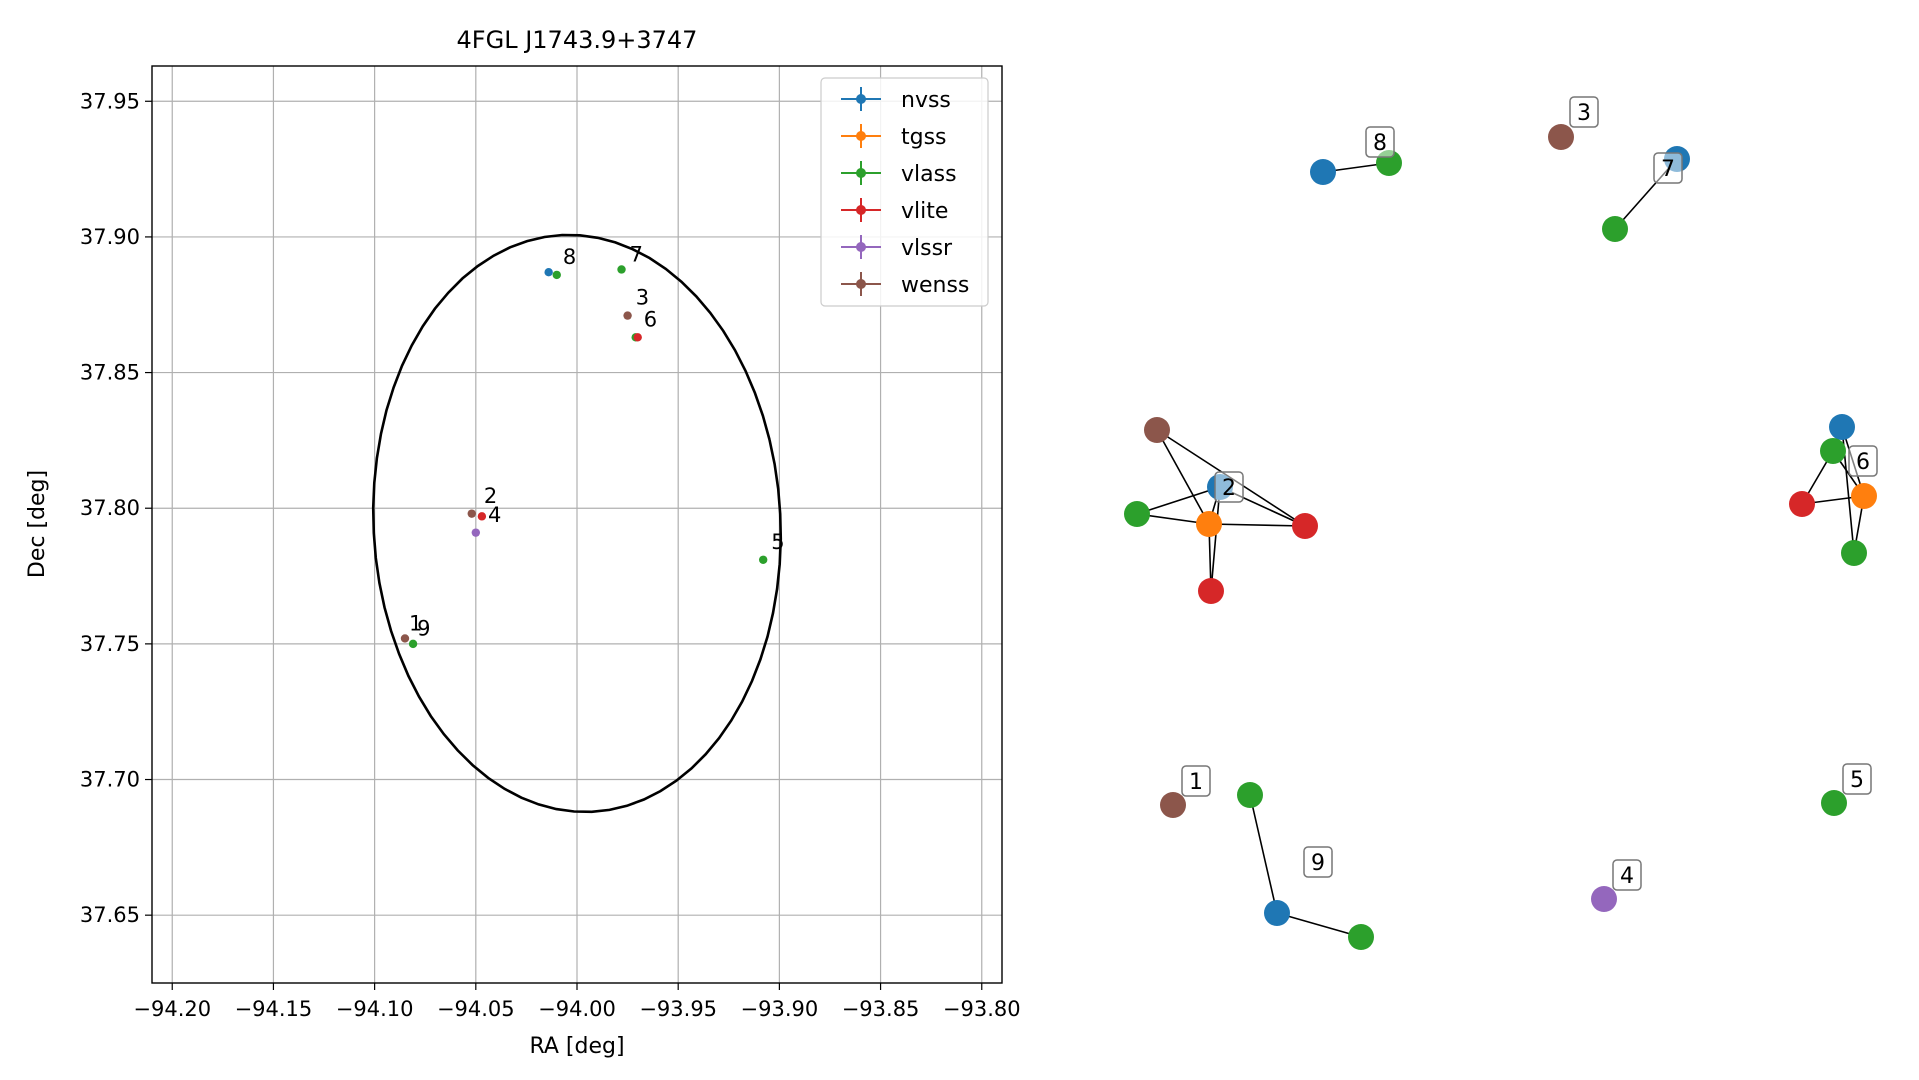 This screenshot has width=1919, height=1080. I want to click on data-points, so click(584, 457).